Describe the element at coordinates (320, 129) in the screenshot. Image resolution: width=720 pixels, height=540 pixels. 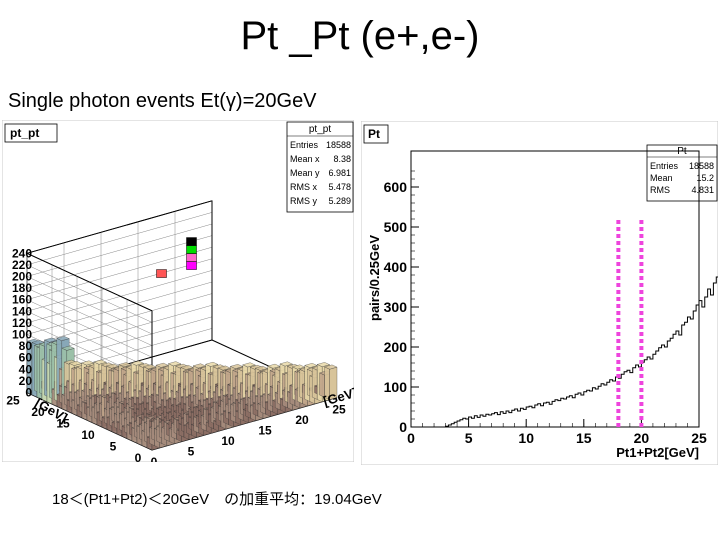
I see `lego-stats-title: pt_pt` at that location.